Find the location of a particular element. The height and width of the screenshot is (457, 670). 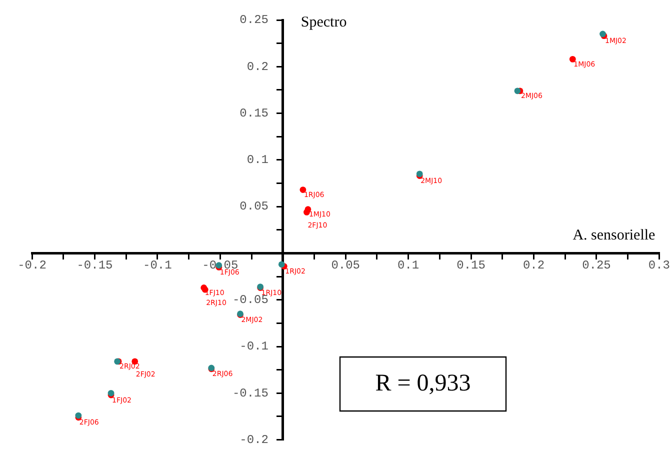

x-tick-label: -0.15 is located at coordinates (94, 265).